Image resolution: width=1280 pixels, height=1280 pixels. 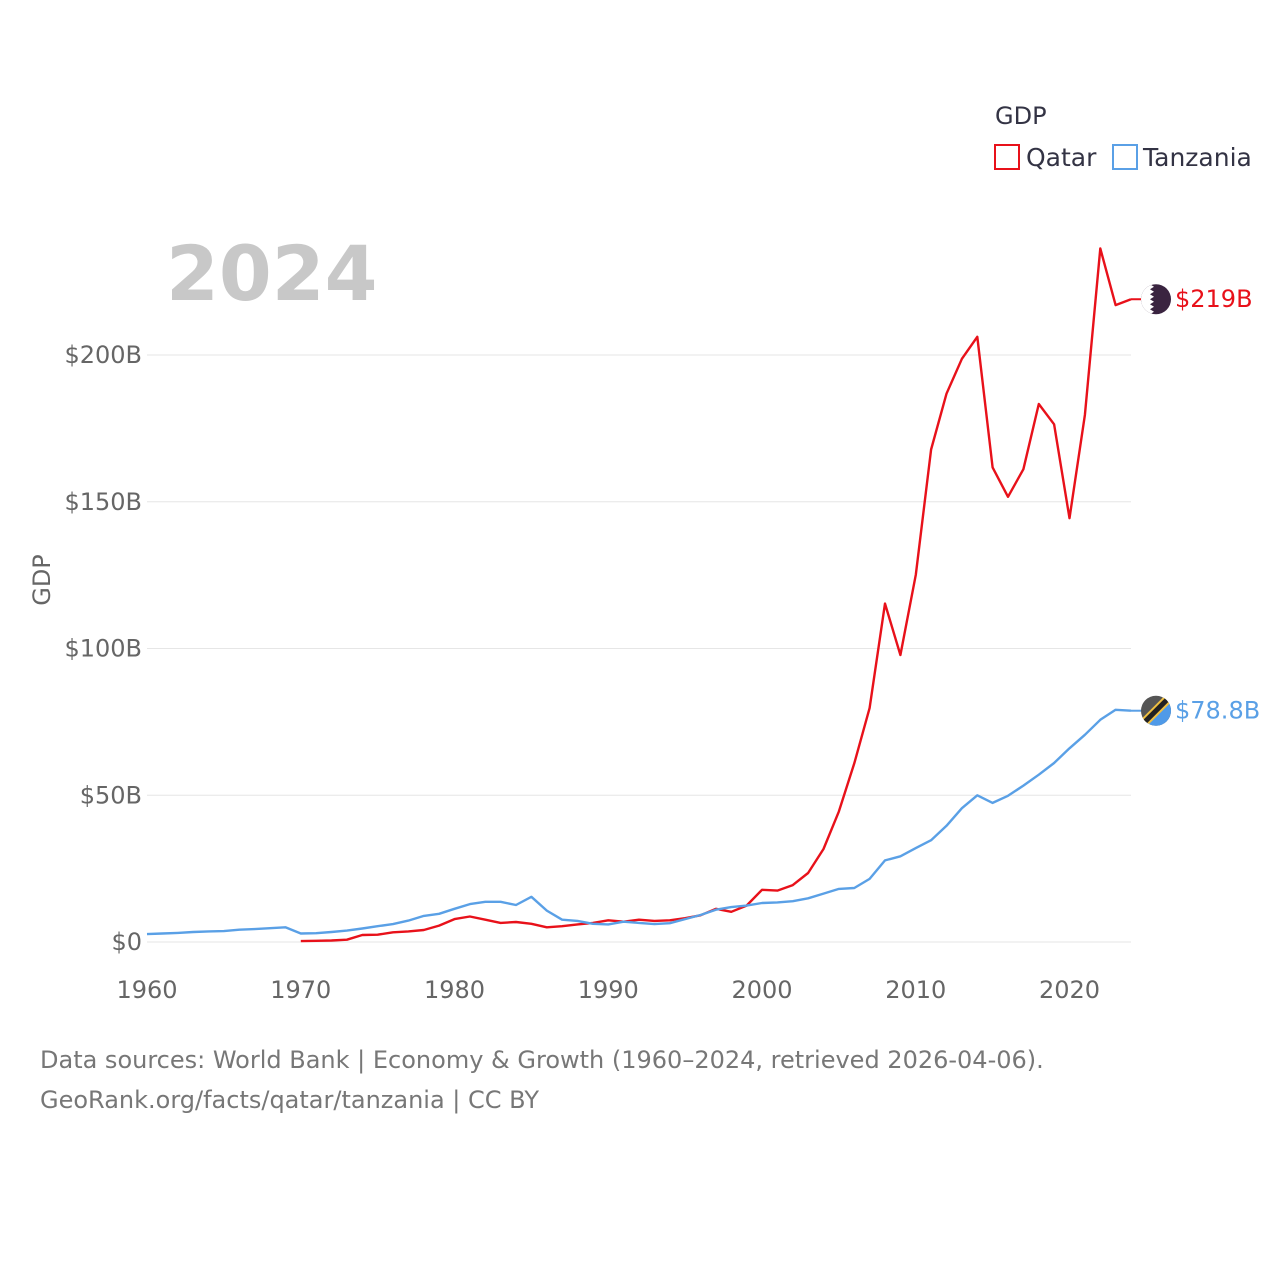 What do you see at coordinates (103, 502) in the screenshot?
I see `y-tick-label: $150B` at bounding box center [103, 502].